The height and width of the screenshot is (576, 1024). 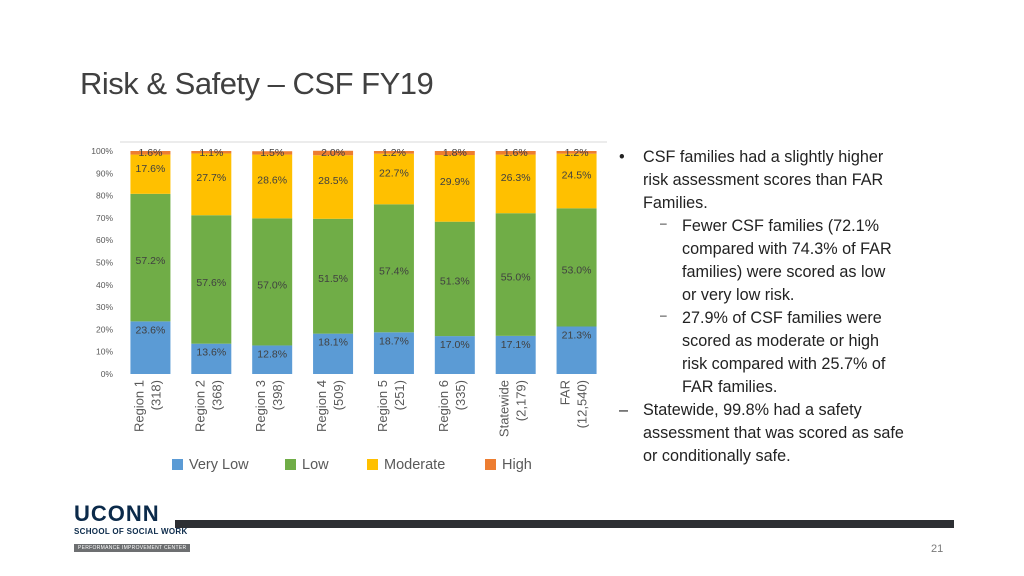 What do you see at coordinates (117, 513) in the screenshot?
I see `logo-wordmark: UCONN` at bounding box center [117, 513].